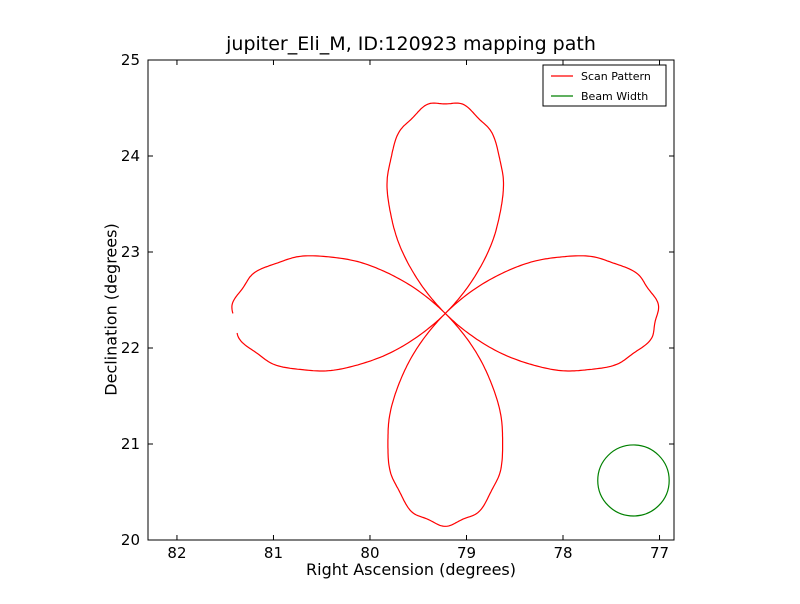 Image resolution: width=800 pixels, height=604 pixels. Describe the element at coordinates (633, 480) in the screenshot. I see `beam-width-circle` at that location.